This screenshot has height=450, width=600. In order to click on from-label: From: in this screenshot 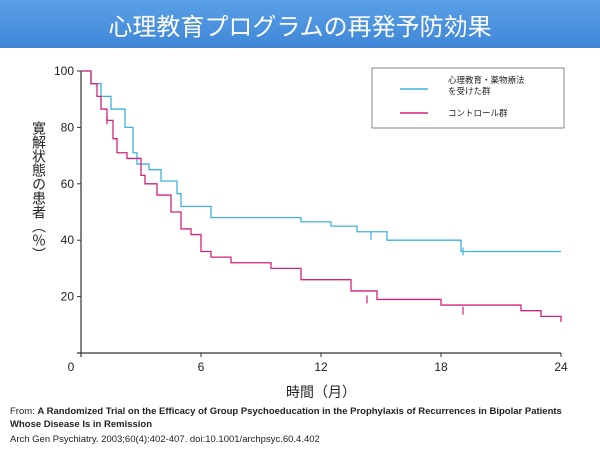, I will do `click(22, 411)`.